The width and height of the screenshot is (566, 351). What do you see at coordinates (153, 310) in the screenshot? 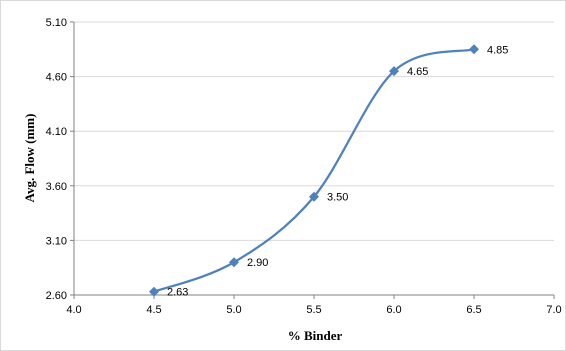
I see `x-tick-label: 4.5` at bounding box center [153, 310].